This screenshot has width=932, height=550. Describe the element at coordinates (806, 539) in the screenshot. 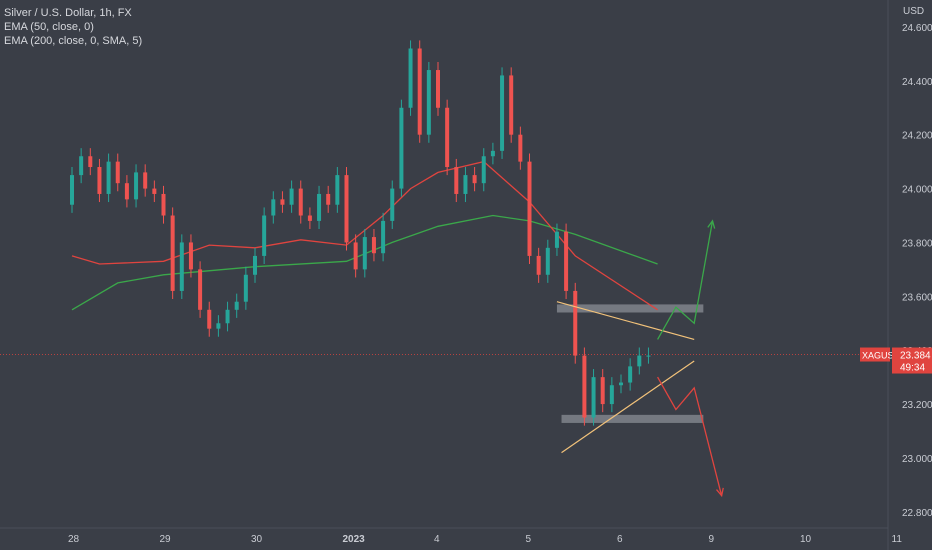

I see `x-tick-label: 10` at that location.